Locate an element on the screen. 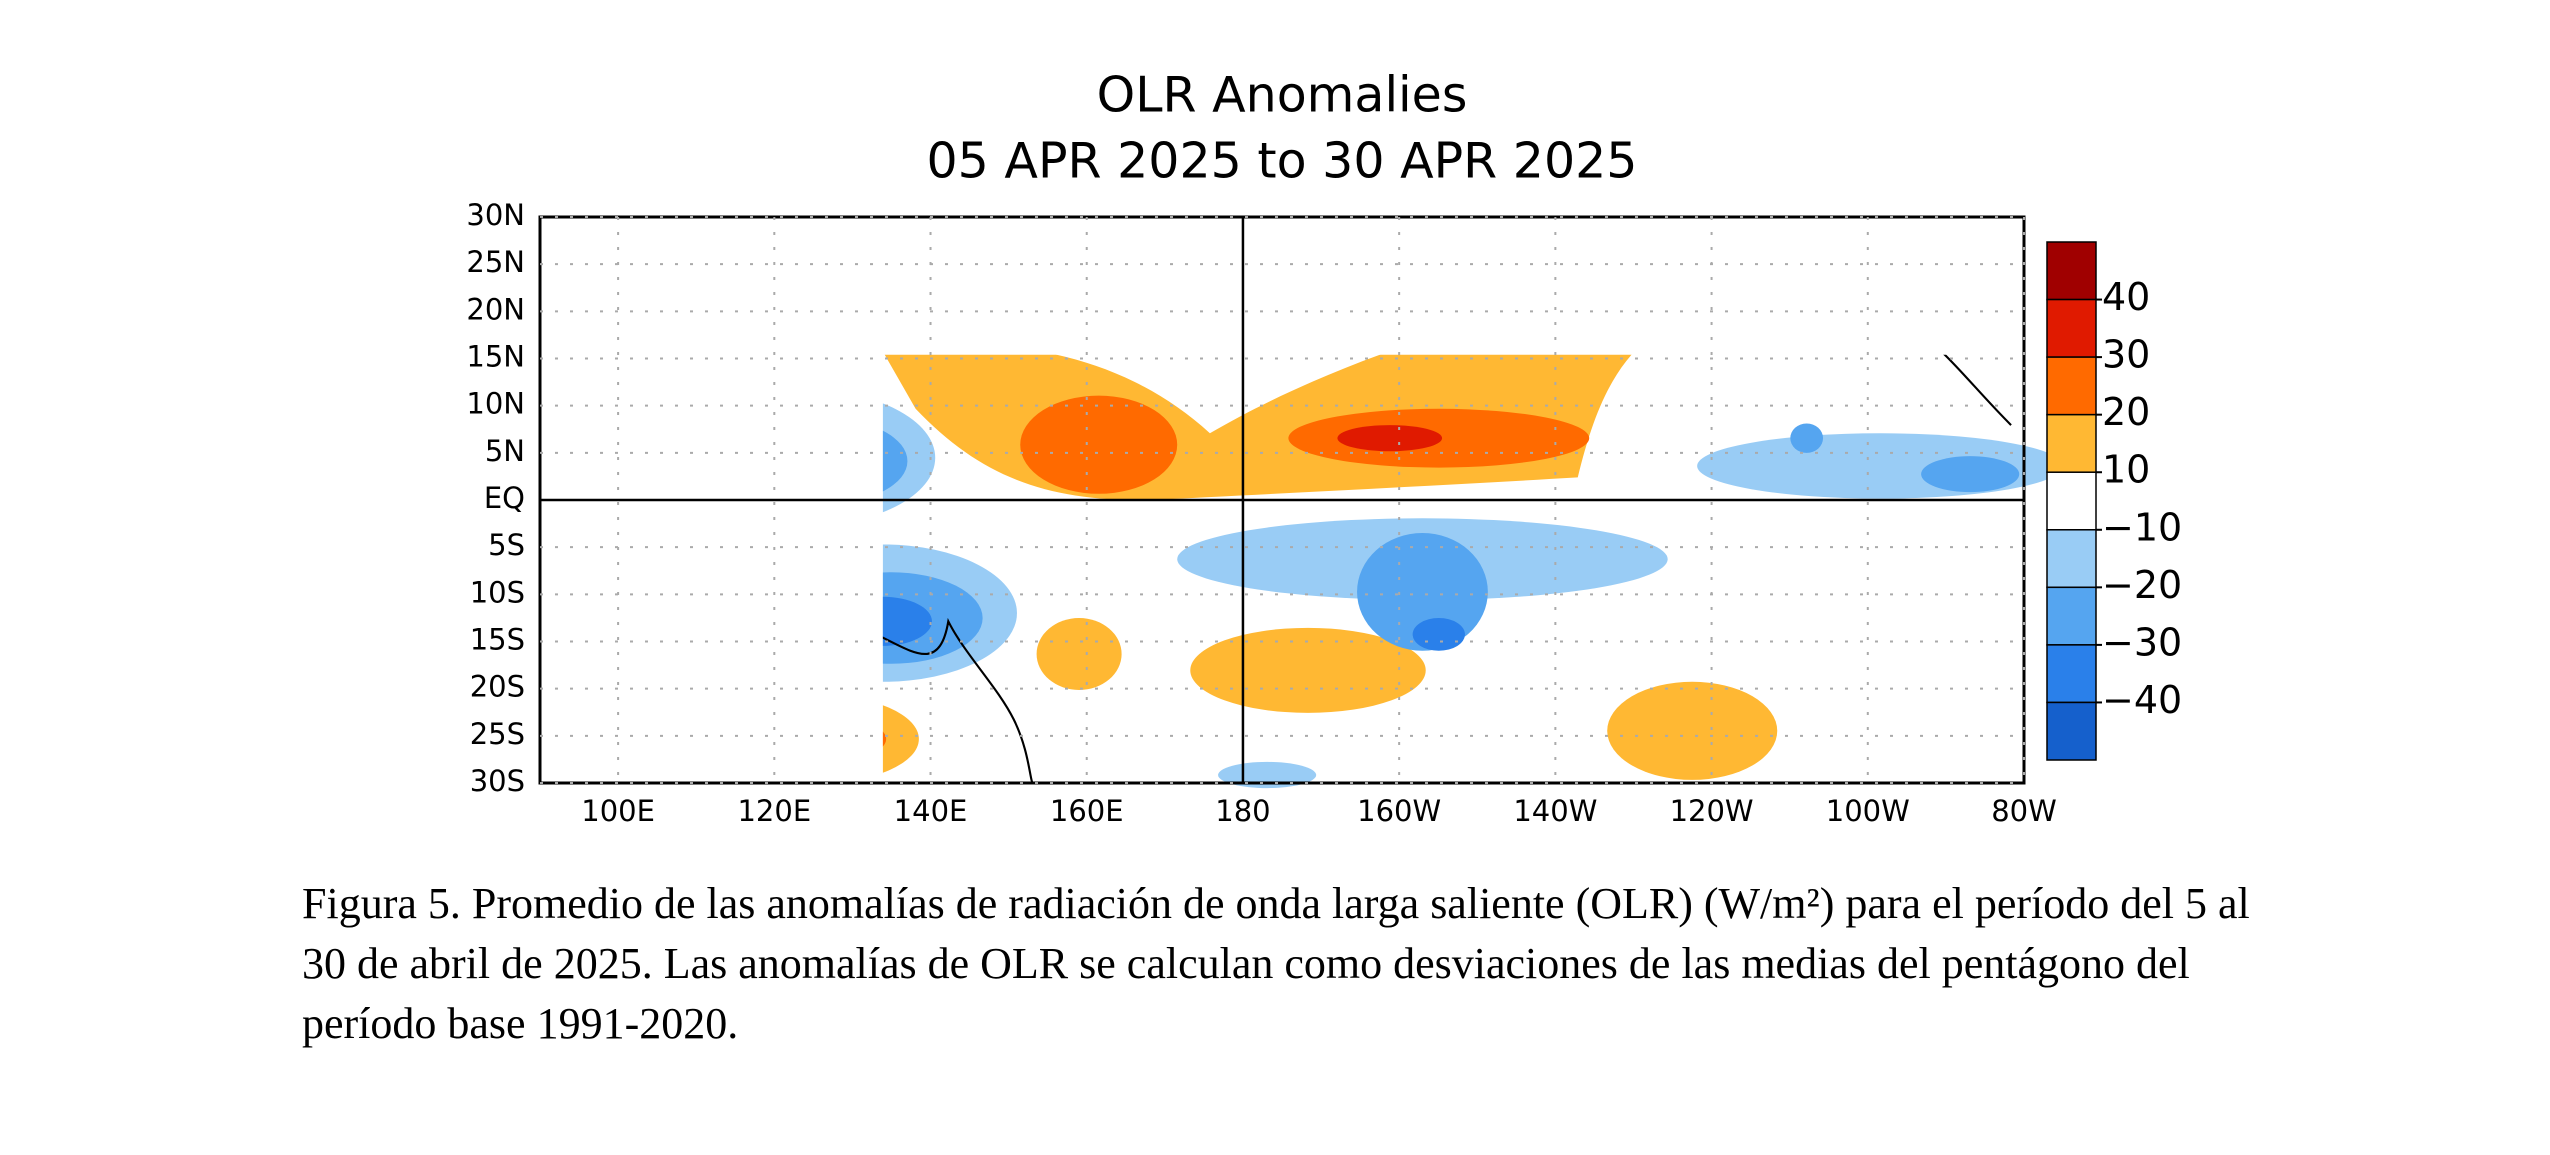 The image size is (2550, 1155). x-tick-label: 180 is located at coordinates (1242, 811).